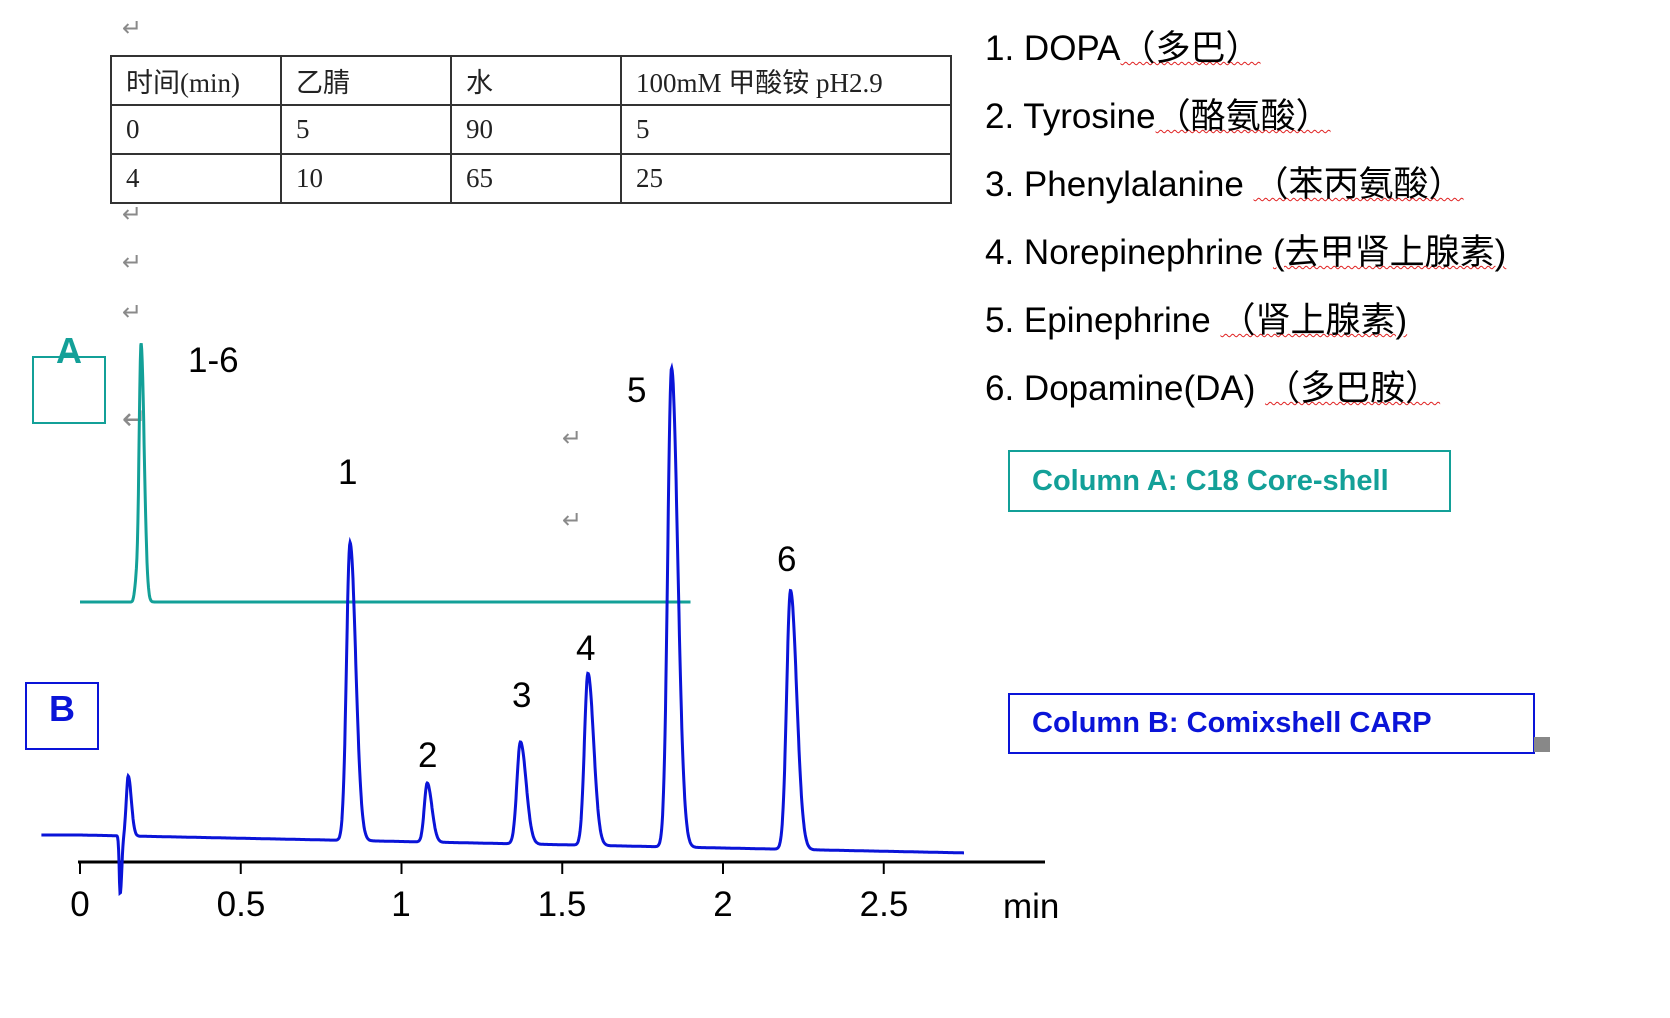 This screenshot has height=1018, width=1670. Describe the element at coordinates (428, 755) in the screenshot. I see `peak-label: 2` at that location.